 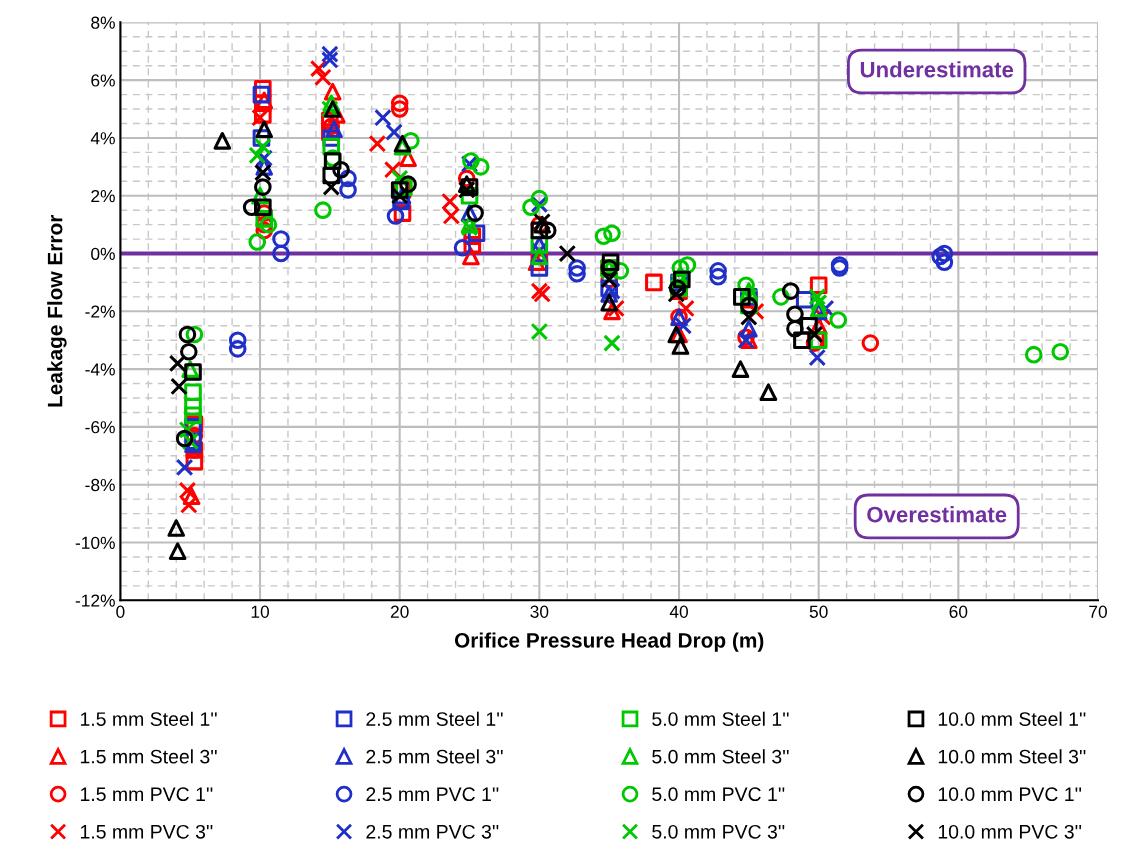 What do you see at coordinates (609, 642) in the screenshot?
I see `x-axis-title: Orifice Pressure Head Drop (m)` at bounding box center [609, 642].